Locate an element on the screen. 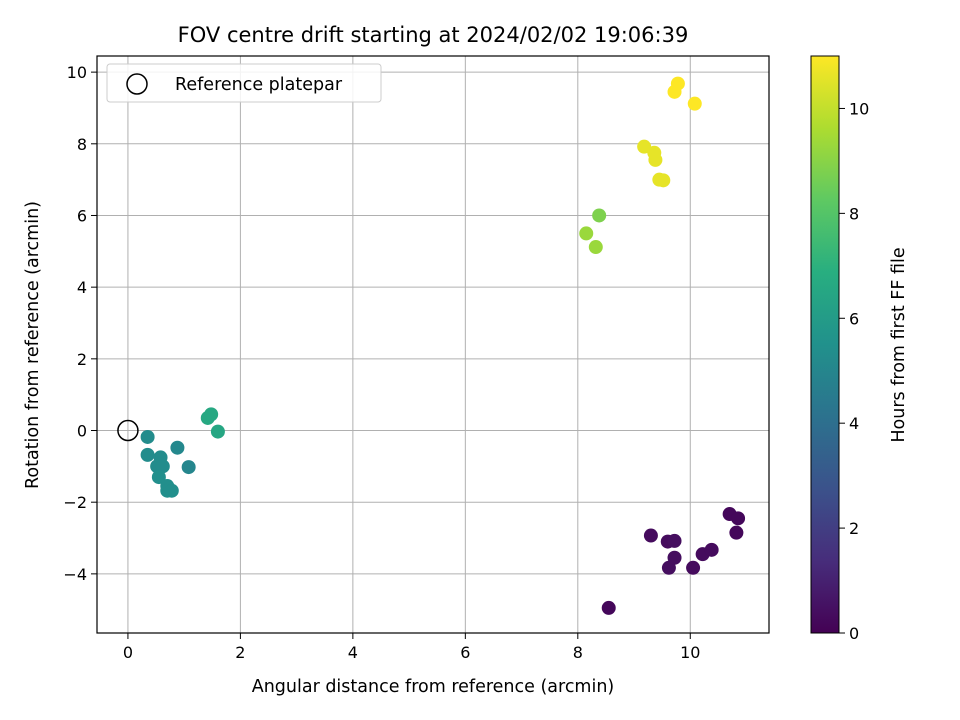  x-tick-label: 10 is located at coordinates (690, 652).